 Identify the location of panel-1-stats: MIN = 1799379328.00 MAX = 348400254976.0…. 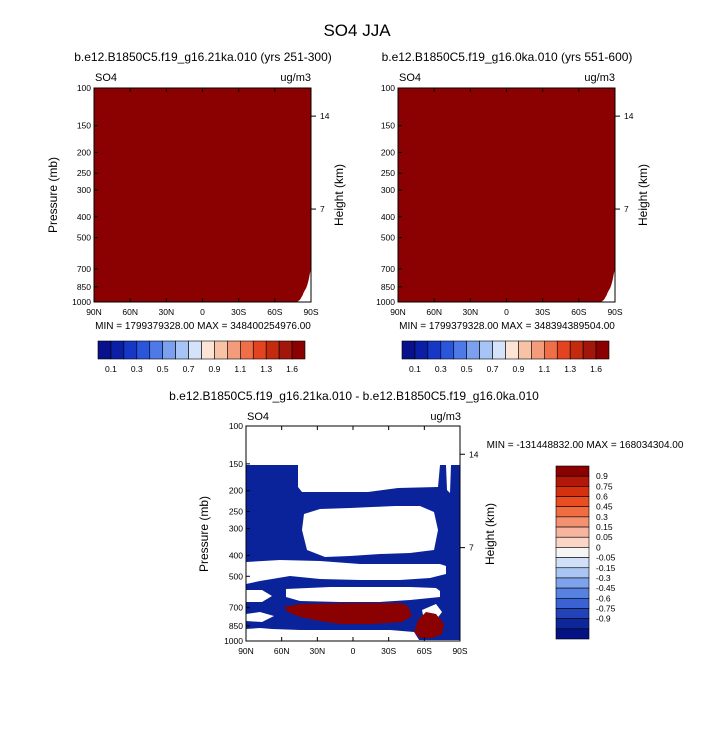
(203, 326).